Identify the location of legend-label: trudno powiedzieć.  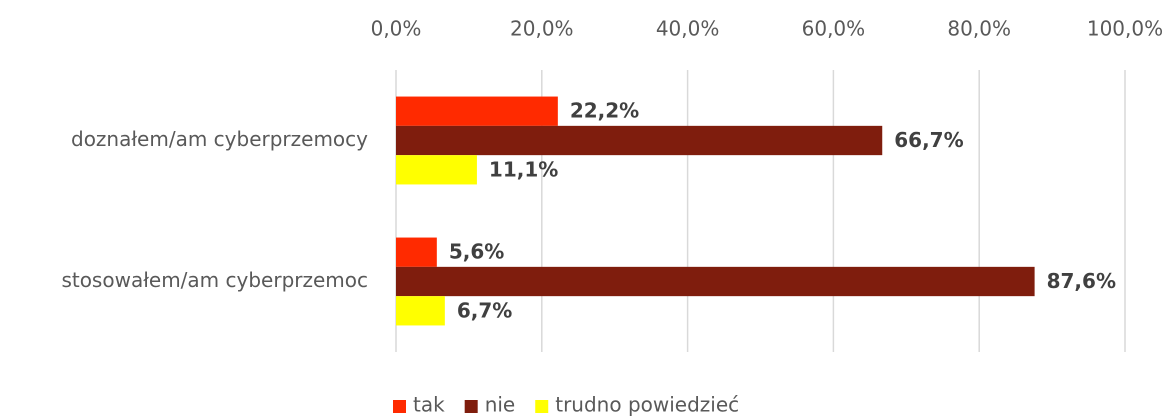
(647, 405).